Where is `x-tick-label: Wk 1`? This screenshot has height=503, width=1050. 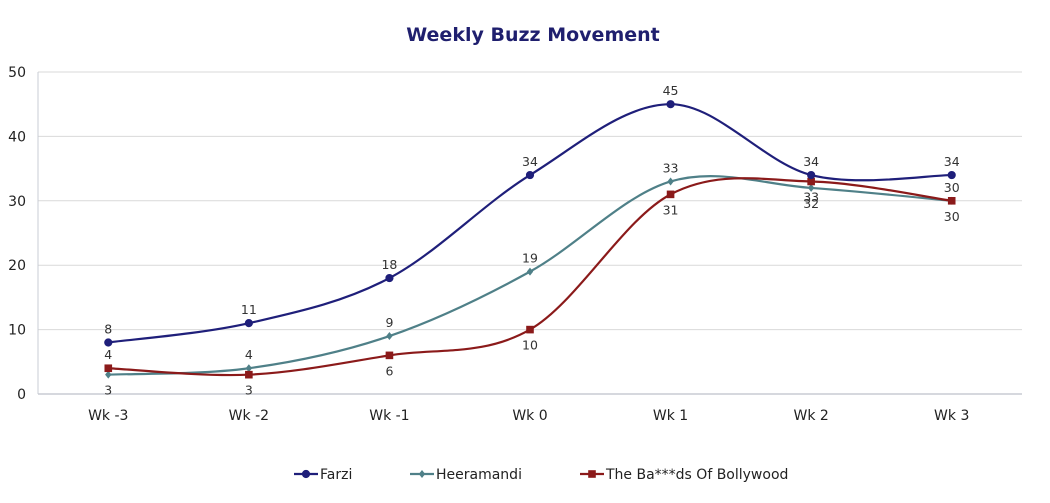 x-tick-label: Wk 1 is located at coordinates (670, 416).